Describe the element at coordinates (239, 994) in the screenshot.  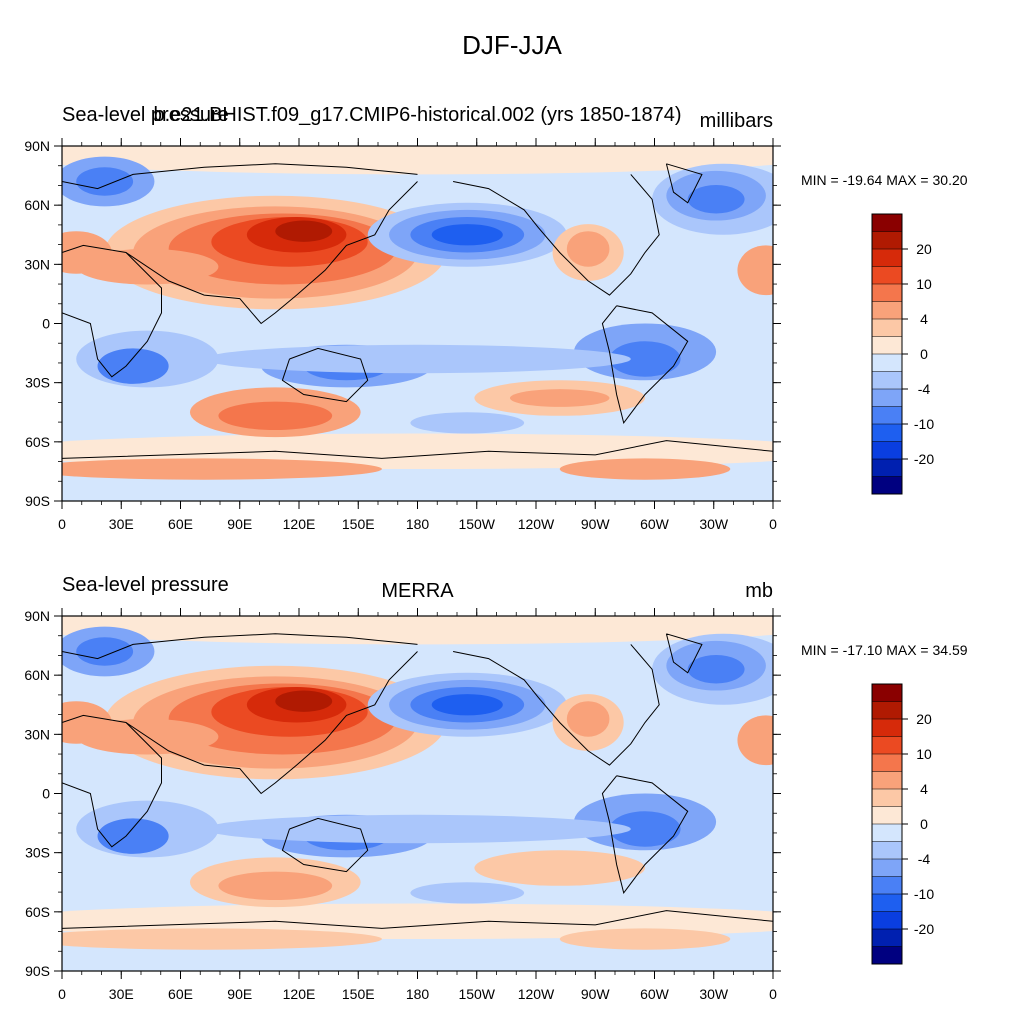
I see `x-tick-label: 90E` at that location.